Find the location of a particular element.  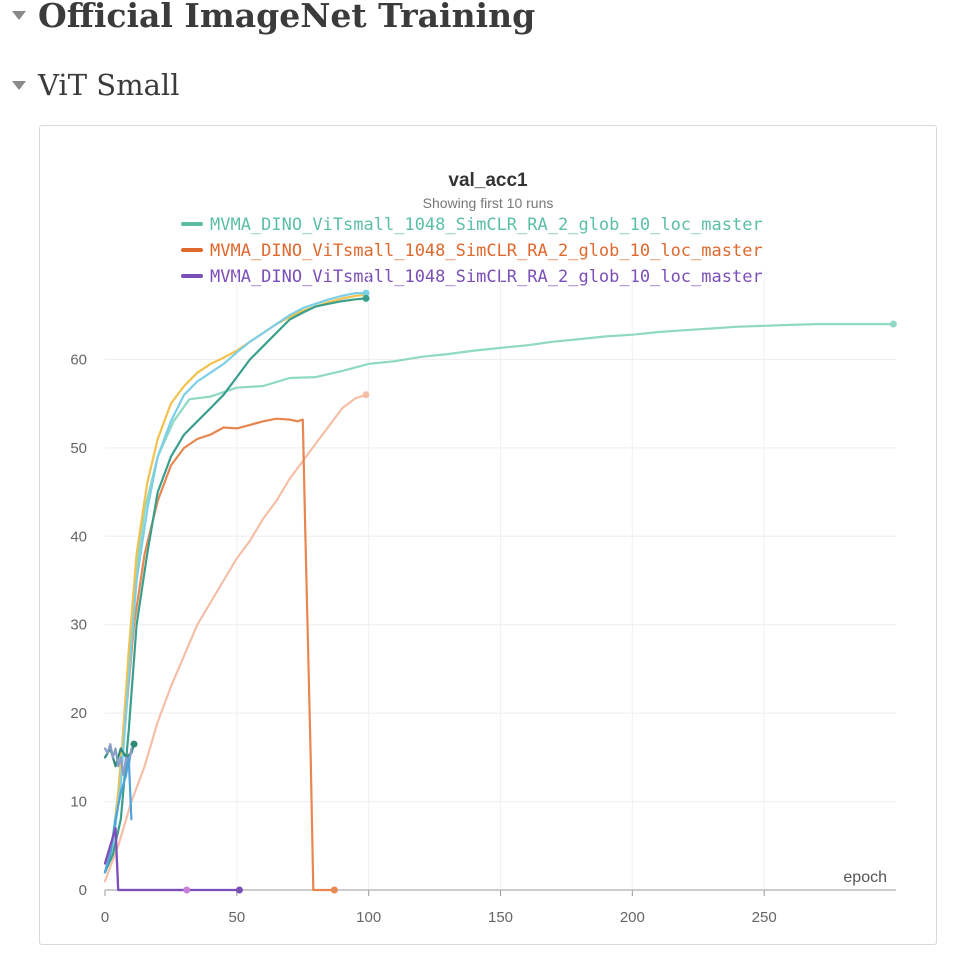

x-tick-label: 250 is located at coordinates (764, 917).